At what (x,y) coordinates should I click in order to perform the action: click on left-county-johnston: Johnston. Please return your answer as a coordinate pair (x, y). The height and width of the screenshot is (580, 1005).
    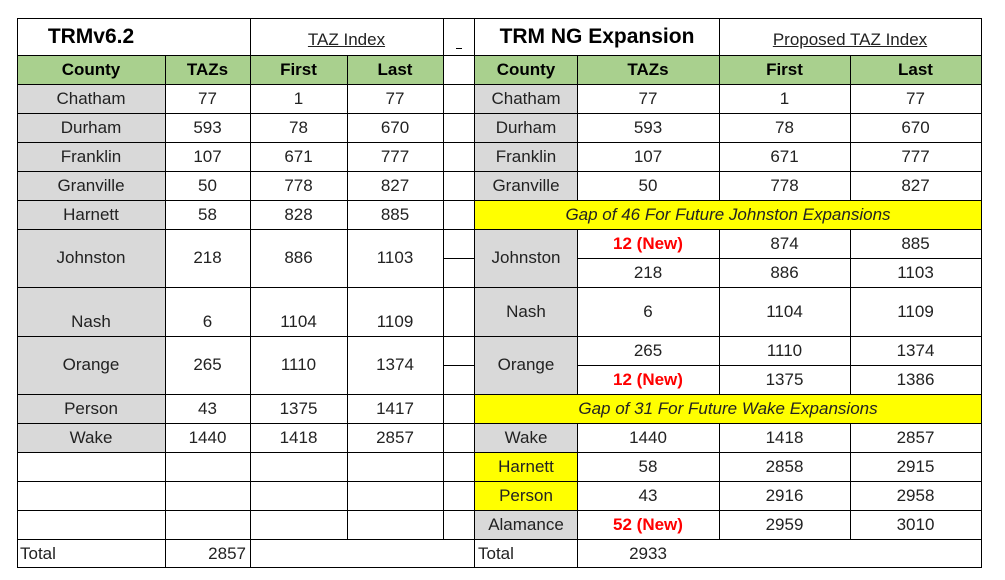
    Looking at the image, I should click on (91, 258).